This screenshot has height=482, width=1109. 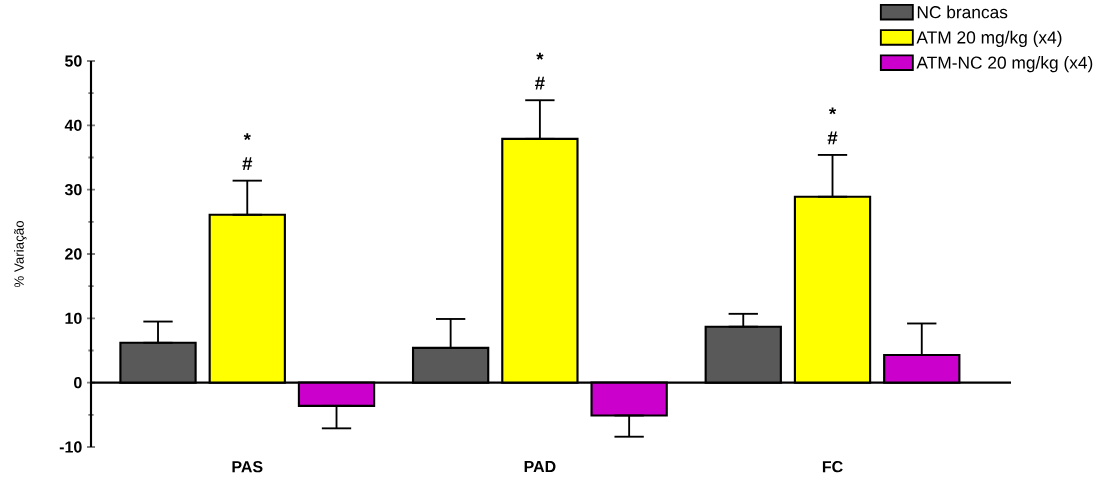 What do you see at coordinates (73, 318) in the screenshot?
I see `y-tick-label: 10` at bounding box center [73, 318].